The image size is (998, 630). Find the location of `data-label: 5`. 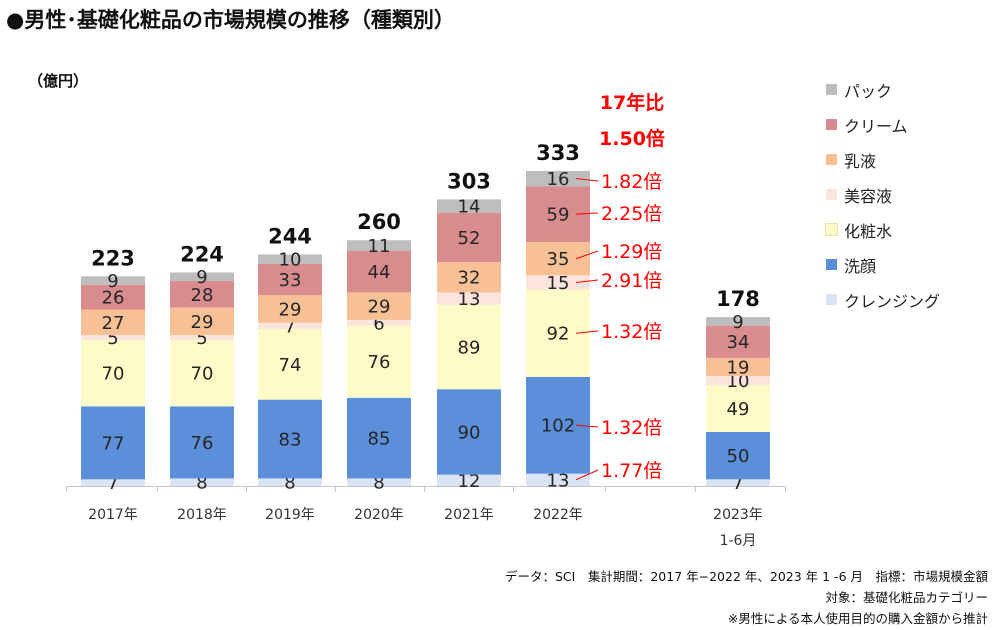

data-label: 5 is located at coordinates (201, 338).